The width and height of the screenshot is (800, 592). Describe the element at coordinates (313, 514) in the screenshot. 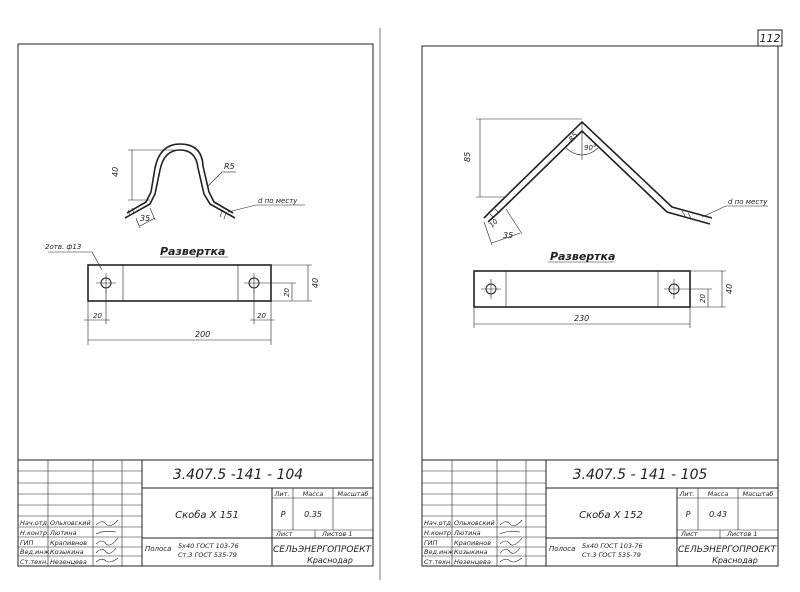

I see `mass-value: 0.35` at that location.